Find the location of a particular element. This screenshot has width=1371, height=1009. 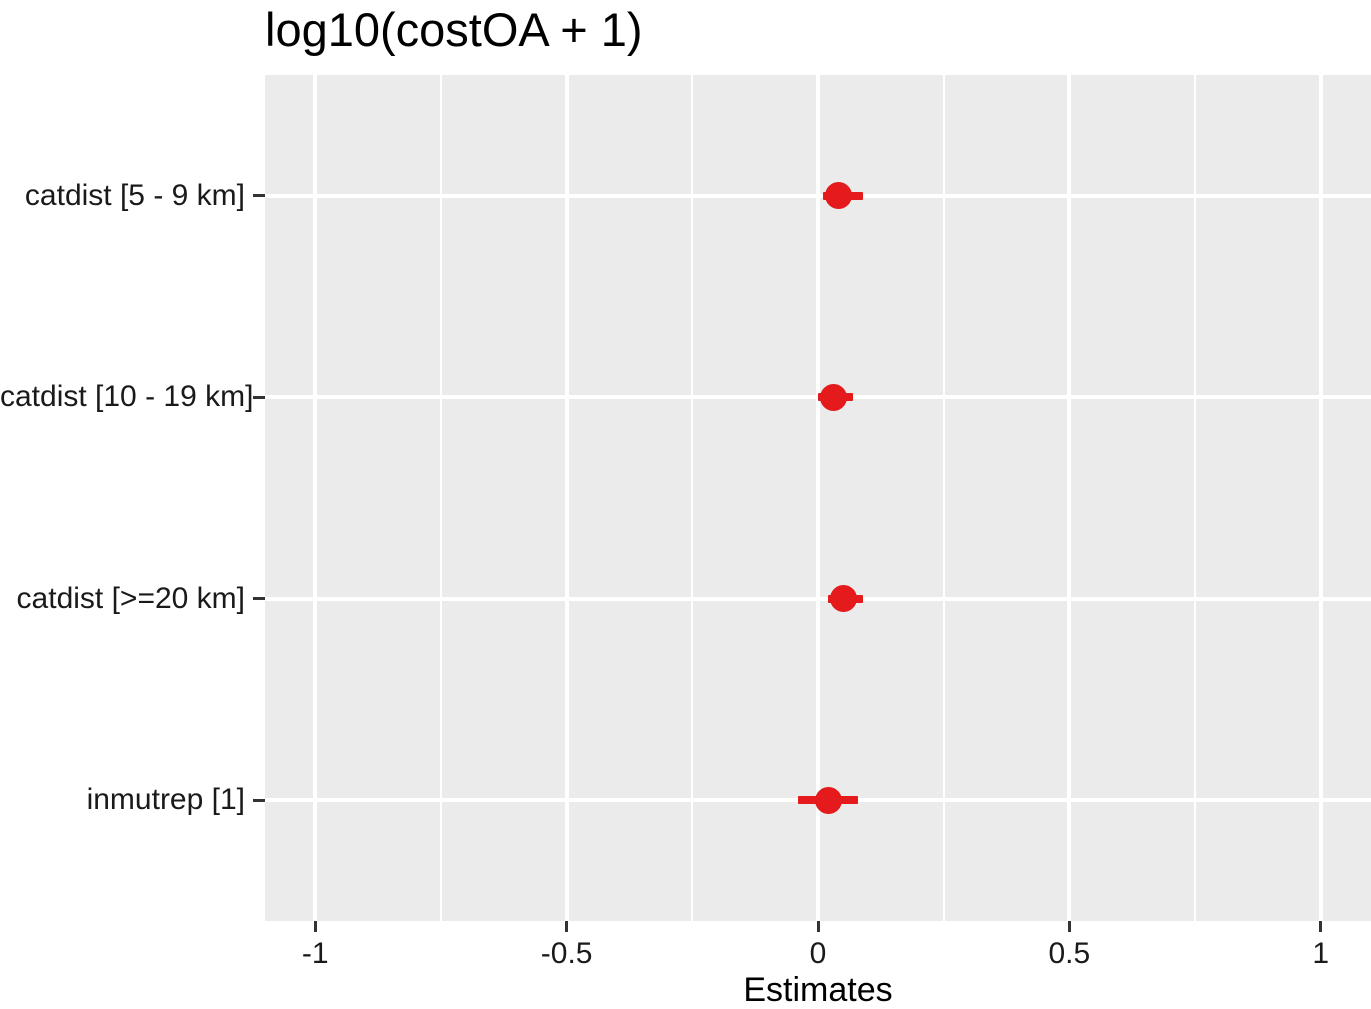

y-axis-category-label: catdist [>=20 km] is located at coordinates (130, 598).